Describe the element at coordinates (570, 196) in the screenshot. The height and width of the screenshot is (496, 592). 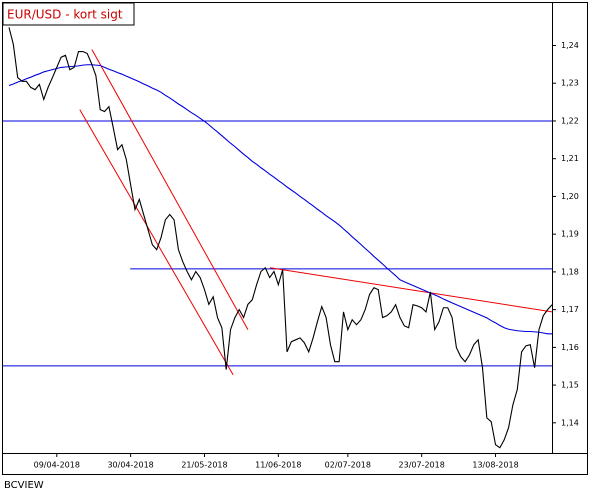
I see `y-tick-label: 1,20` at that location.